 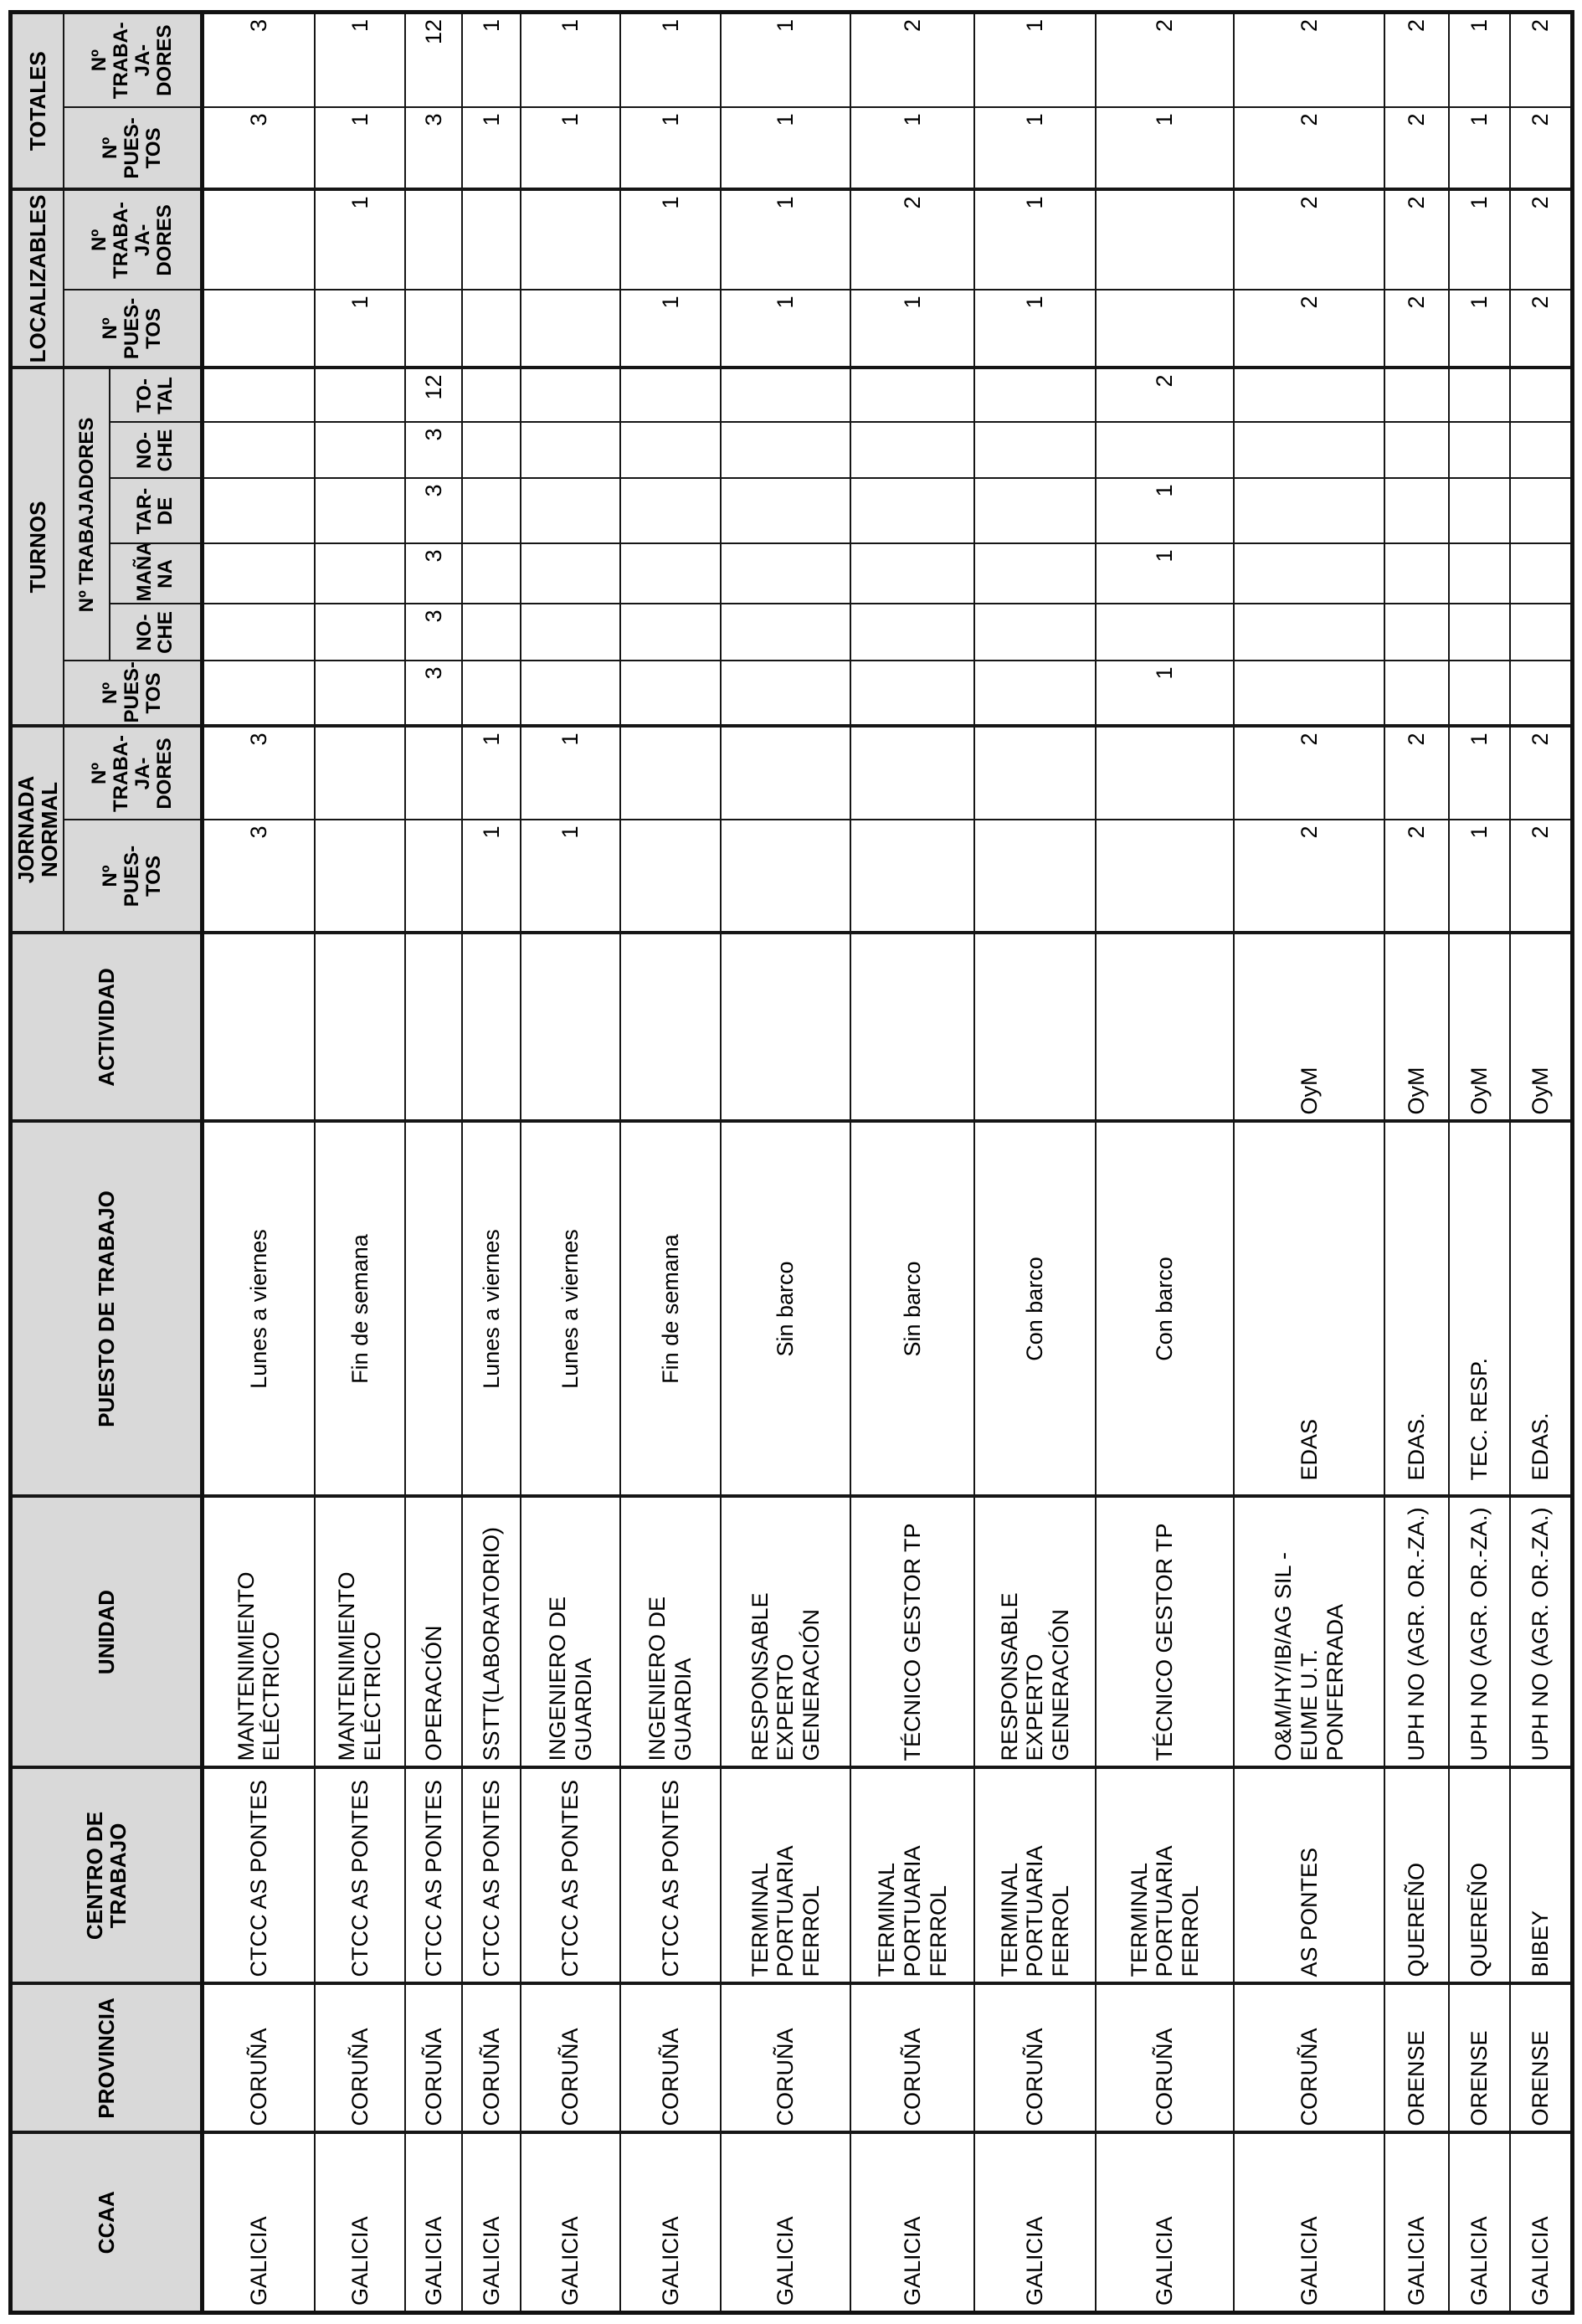 What do you see at coordinates (133, 240) in the screenshot?
I see `header-loc-n-trabajadores: Nº TRABA- JA- DORES` at bounding box center [133, 240].